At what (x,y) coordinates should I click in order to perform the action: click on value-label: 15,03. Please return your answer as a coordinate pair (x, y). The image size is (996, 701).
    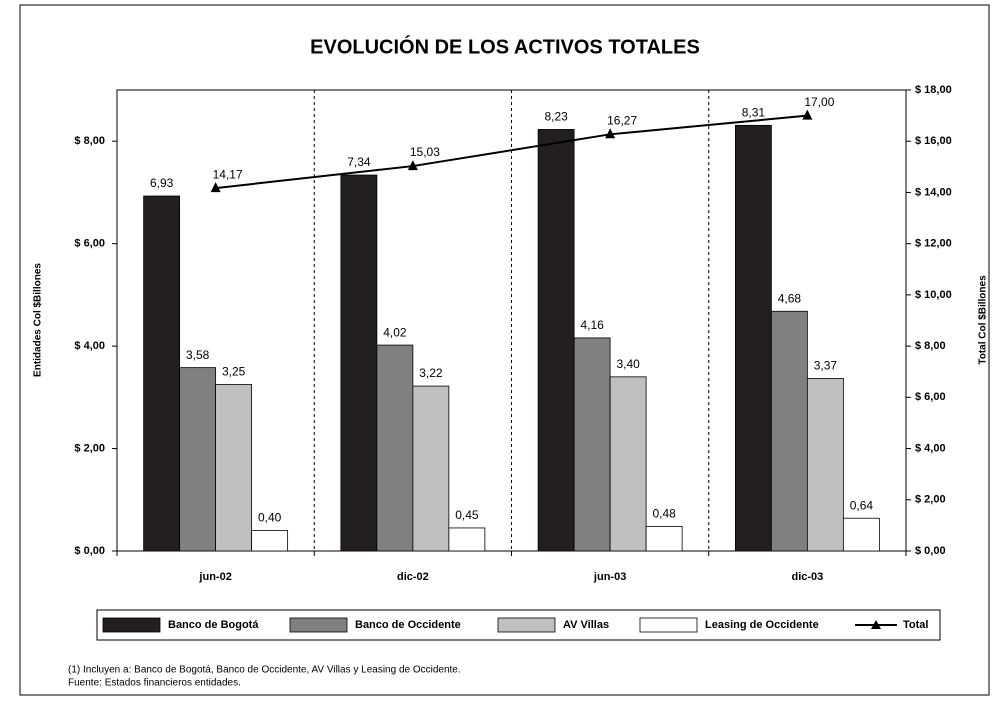
    Looking at the image, I should click on (425, 152).